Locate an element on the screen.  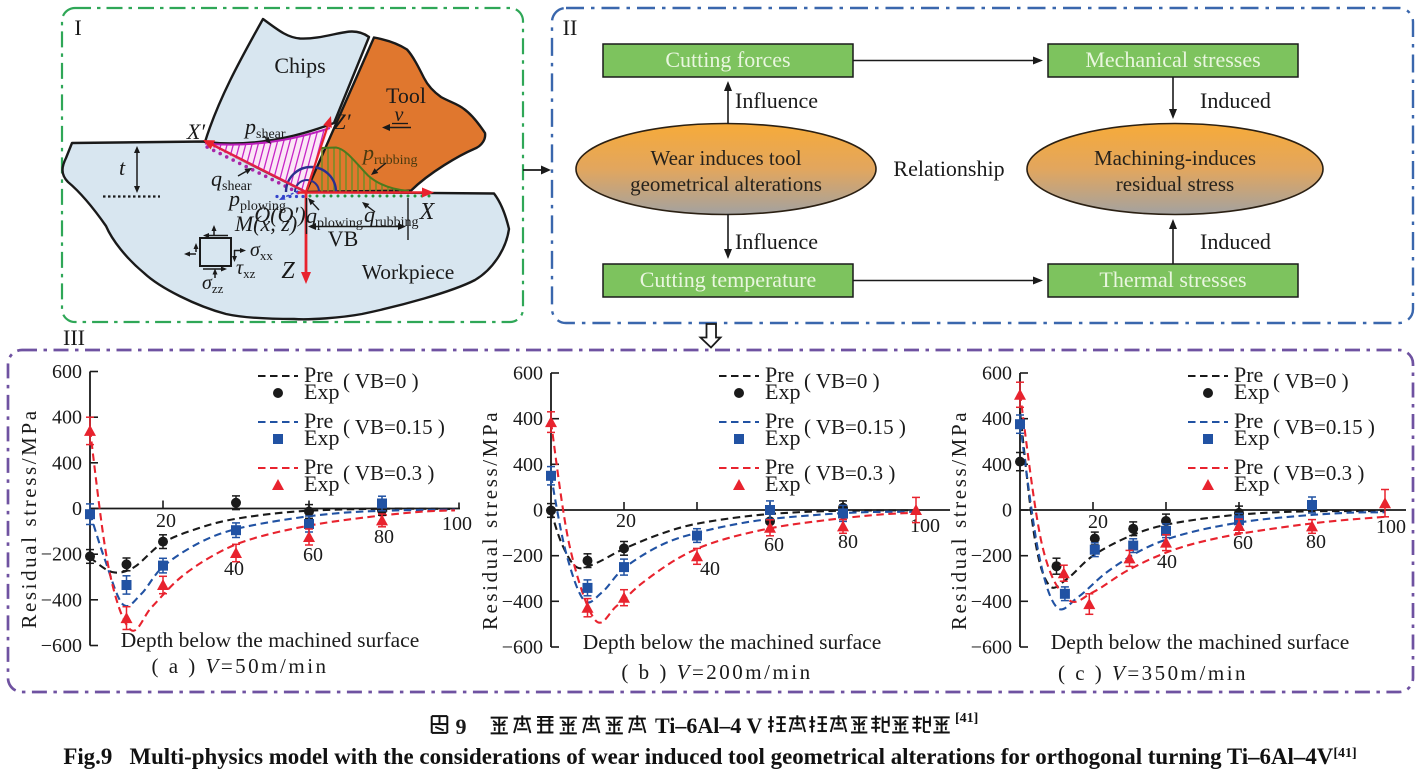
svg-text: Mechanical stresses is located at coordinates (1172, 59).